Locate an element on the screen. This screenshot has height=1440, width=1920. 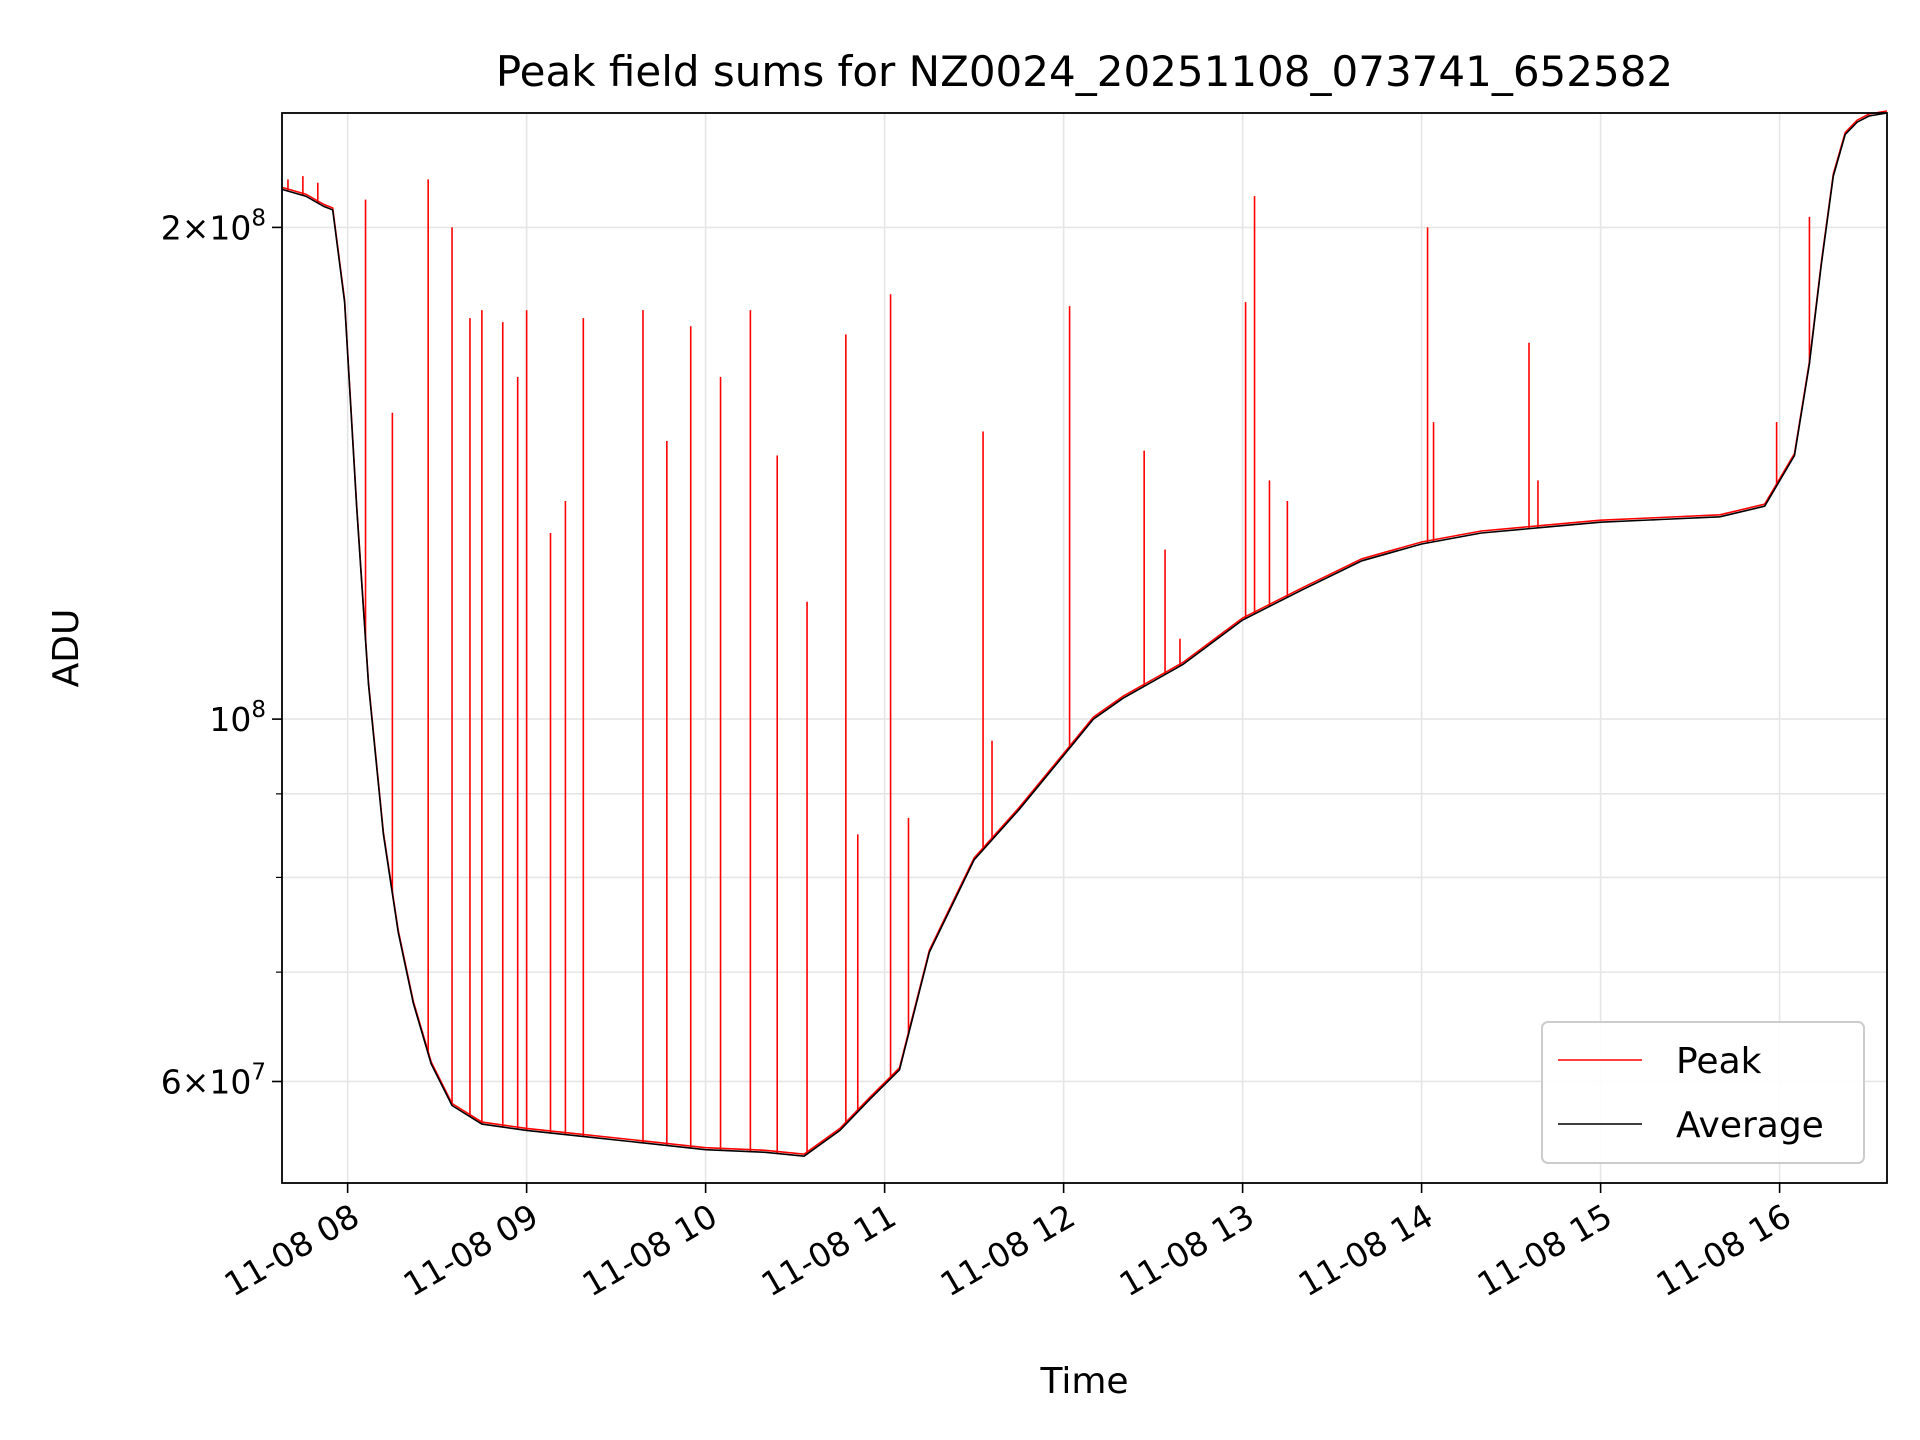
legend: Peak Average is located at coordinates (1703, 1092).